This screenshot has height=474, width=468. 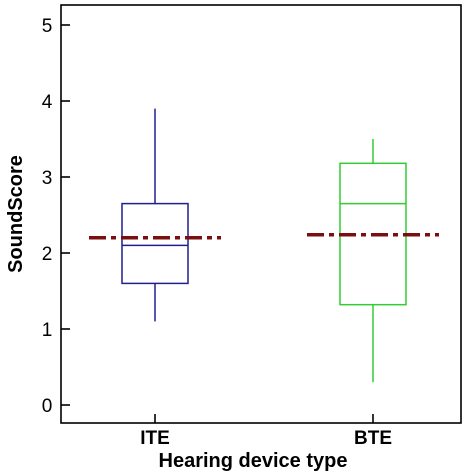 What do you see at coordinates (16, 214) in the screenshot?
I see `y-axis-title: SoundScore` at bounding box center [16, 214].